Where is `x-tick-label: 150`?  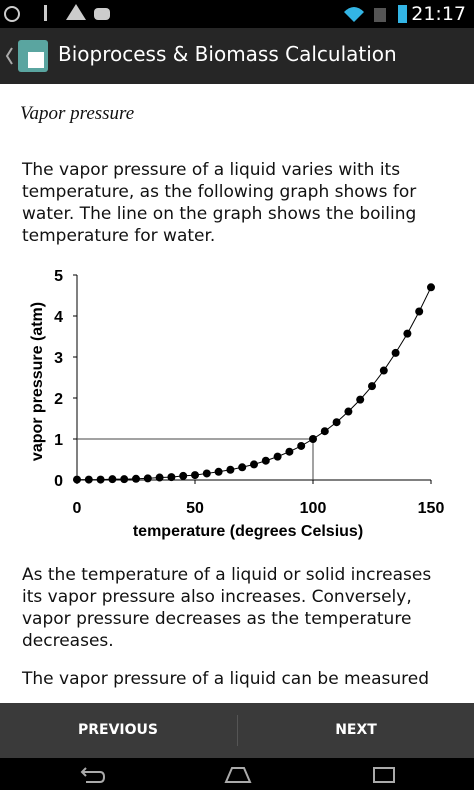
x-tick-label: 150 is located at coordinates (431, 508).